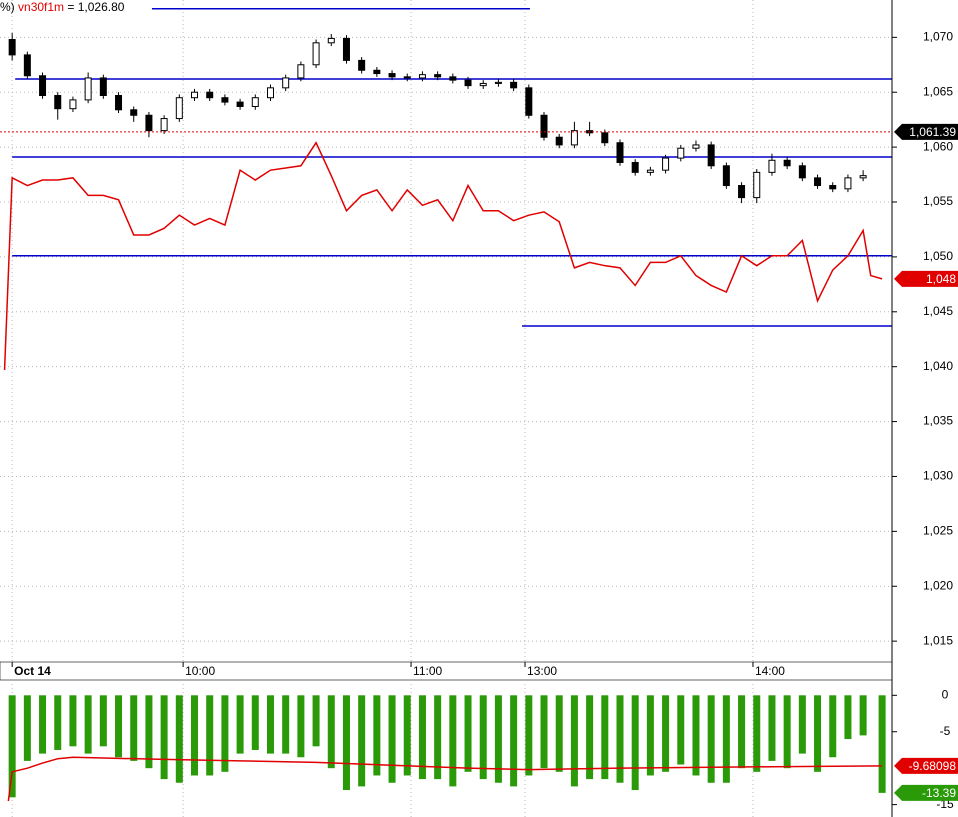  Describe the element at coordinates (938, 311) in the screenshot. I see `y-tick-label: 1,045` at that location.